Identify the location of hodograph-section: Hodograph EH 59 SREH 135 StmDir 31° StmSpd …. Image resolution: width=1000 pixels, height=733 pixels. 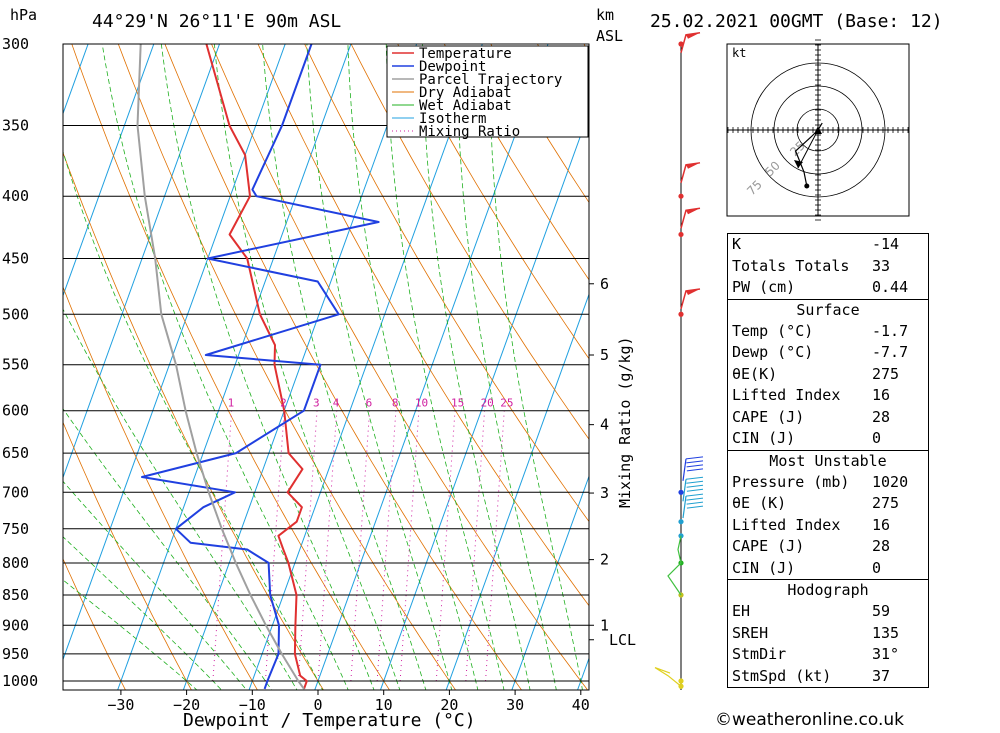
(828, 633).